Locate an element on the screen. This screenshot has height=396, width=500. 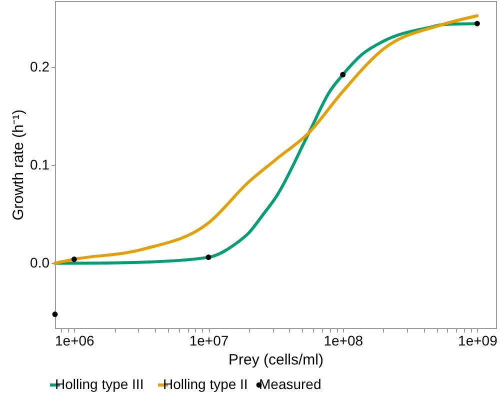
y-tick-label: 0.1 is located at coordinates (40, 164).